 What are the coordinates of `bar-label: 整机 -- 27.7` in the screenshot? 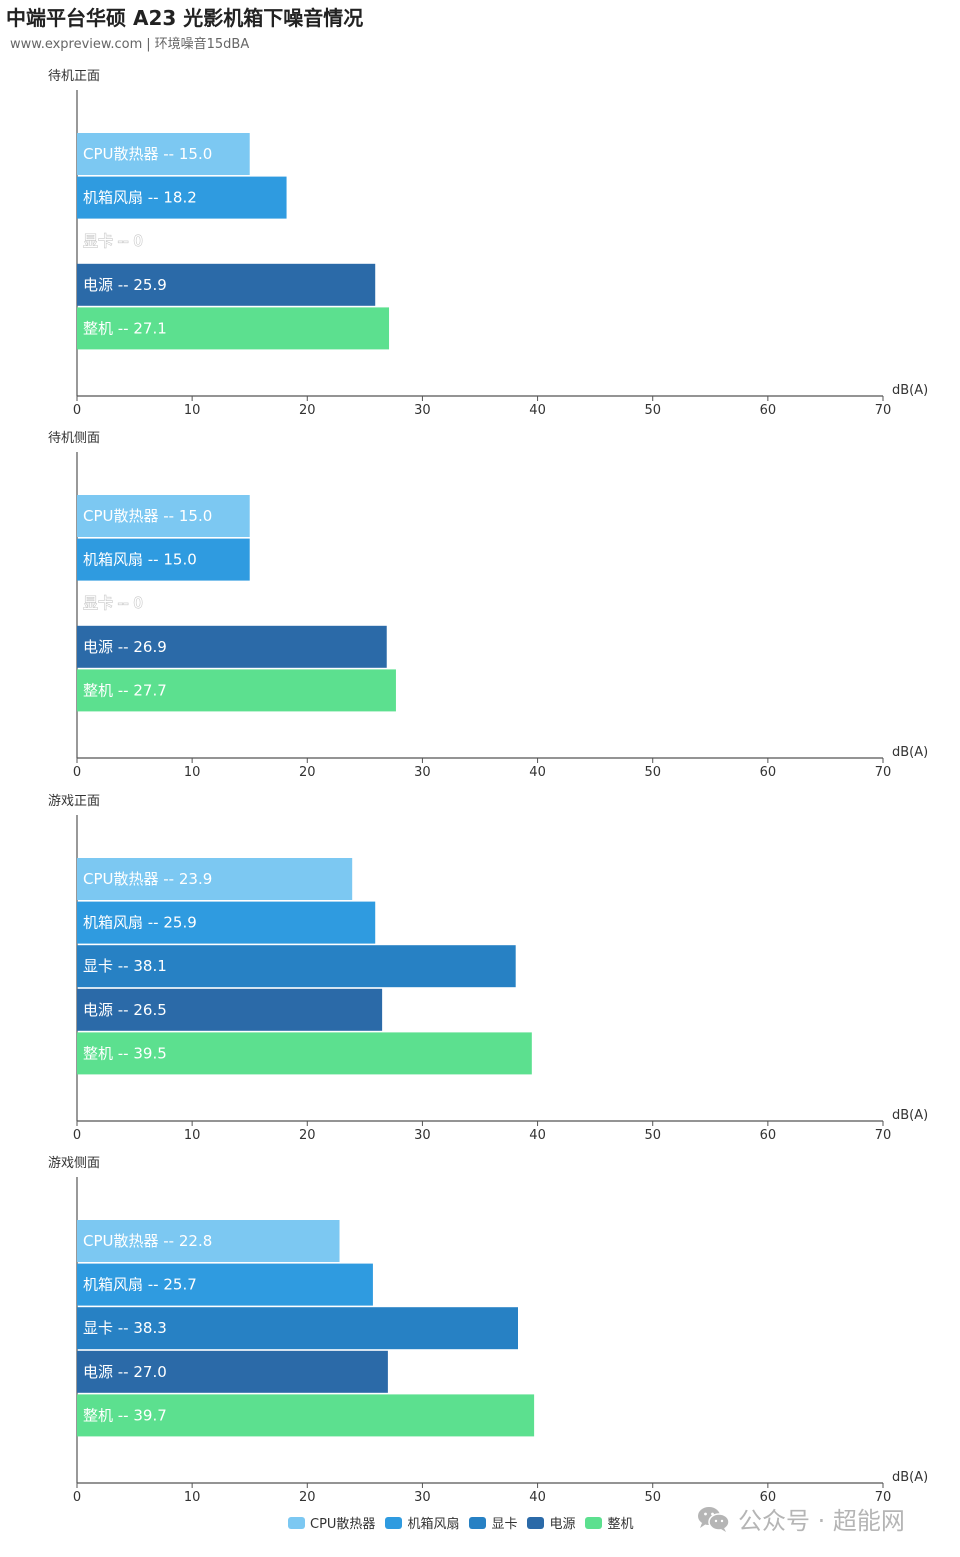 It's located at (125, 690).